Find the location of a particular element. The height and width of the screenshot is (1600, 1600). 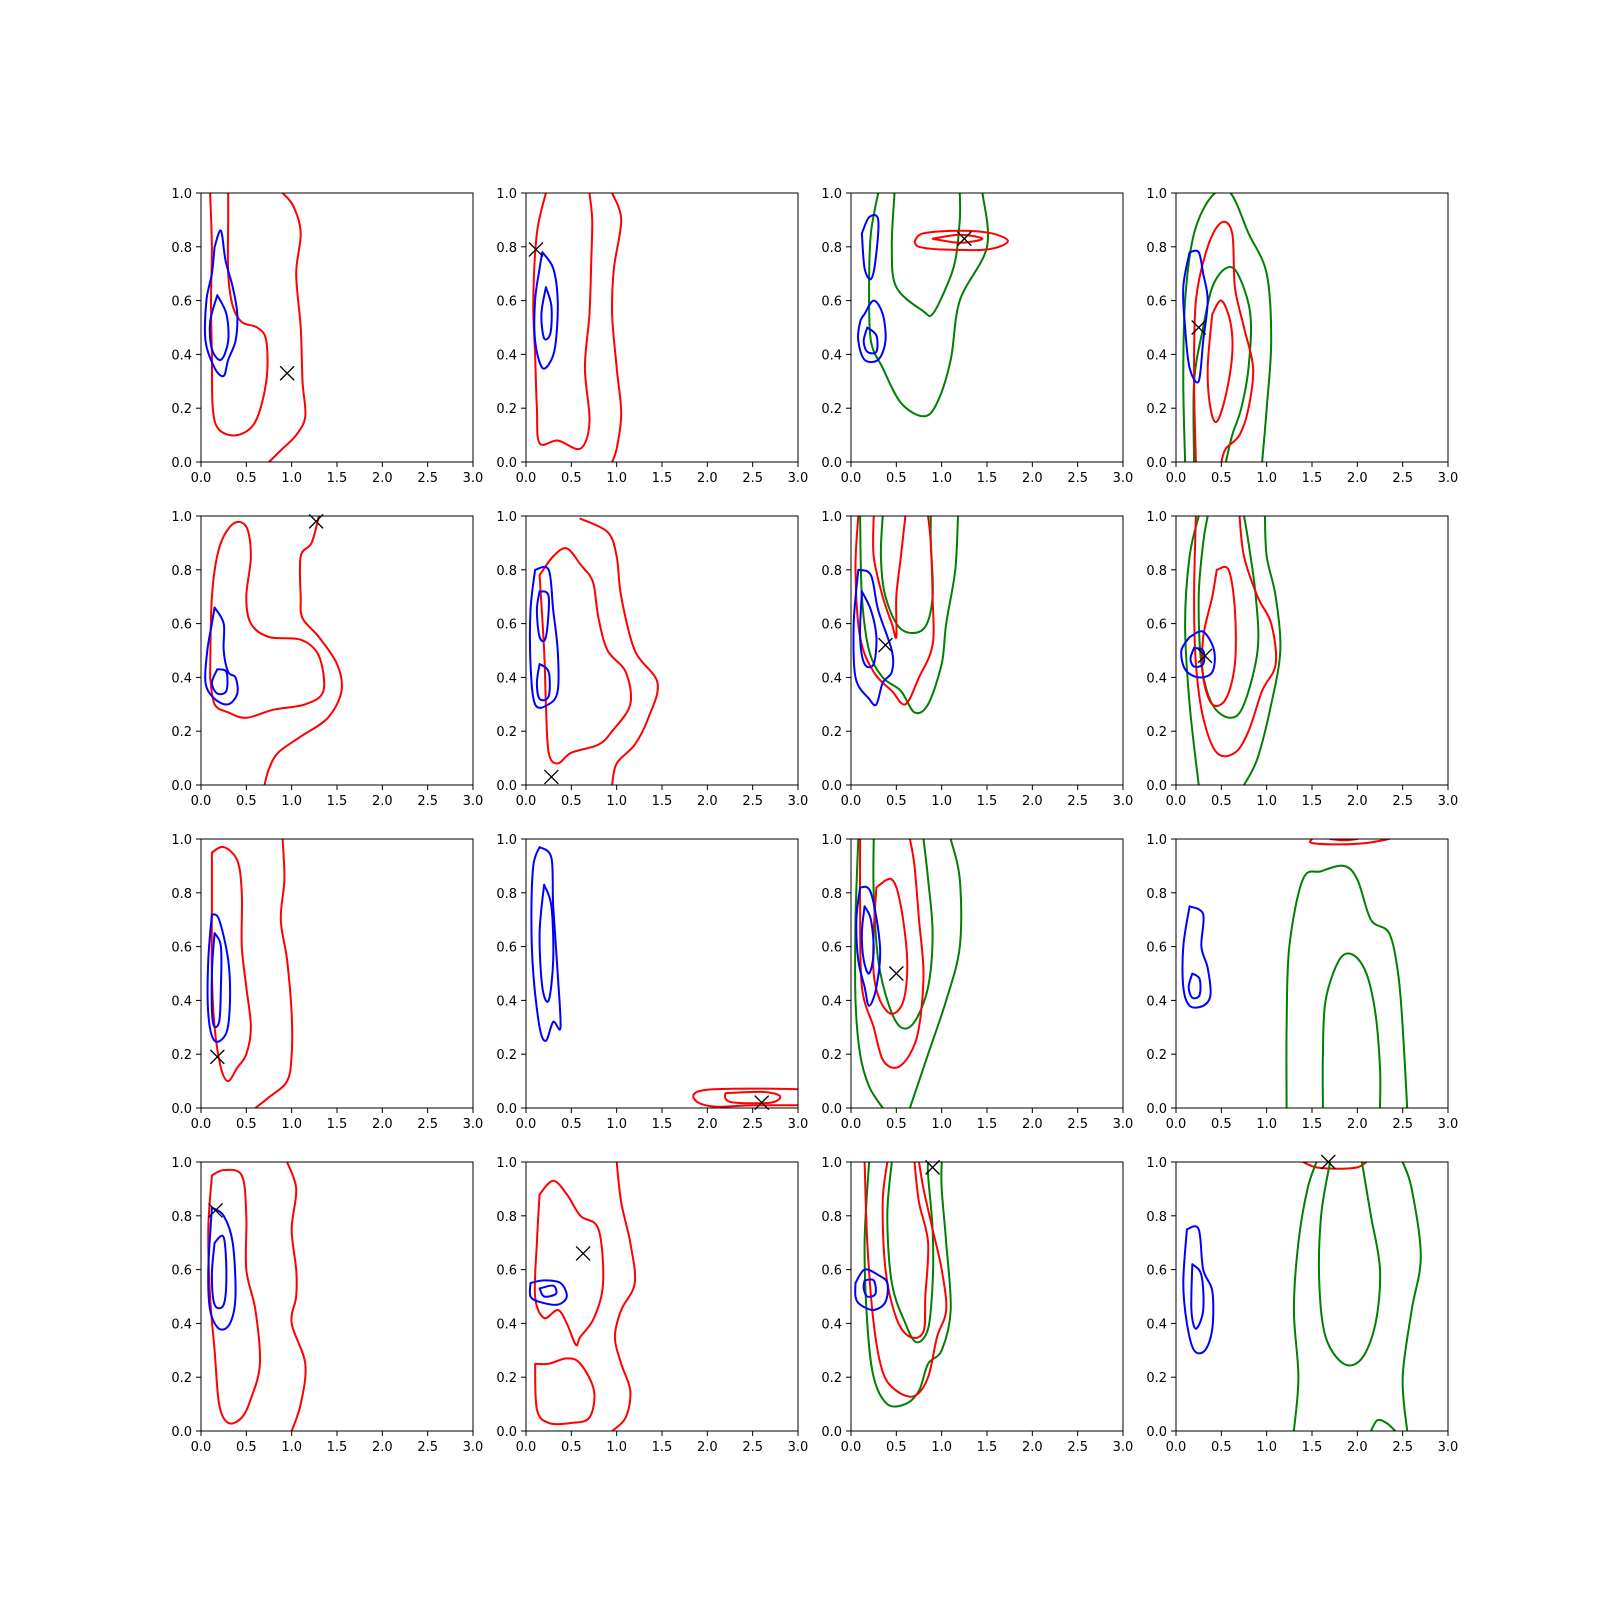

subplot-1-1: 0.0 0.5 1.0 1.5 2.0 2.5 3.0 0.0 0.2 0.4 0.6 0.8 1.0 is located at coordinates (327, 336).